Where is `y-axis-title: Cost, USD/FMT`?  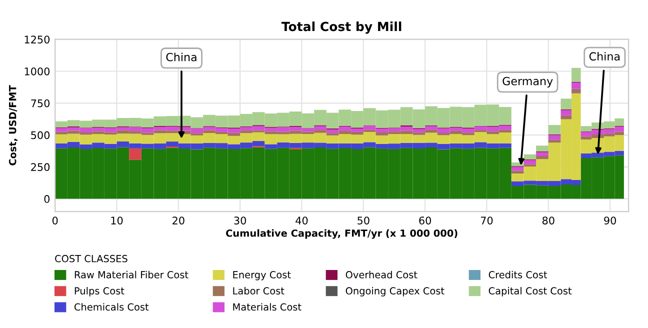 y-axis-title: Cost, USD/FMT is located at coordinates (13, 125).